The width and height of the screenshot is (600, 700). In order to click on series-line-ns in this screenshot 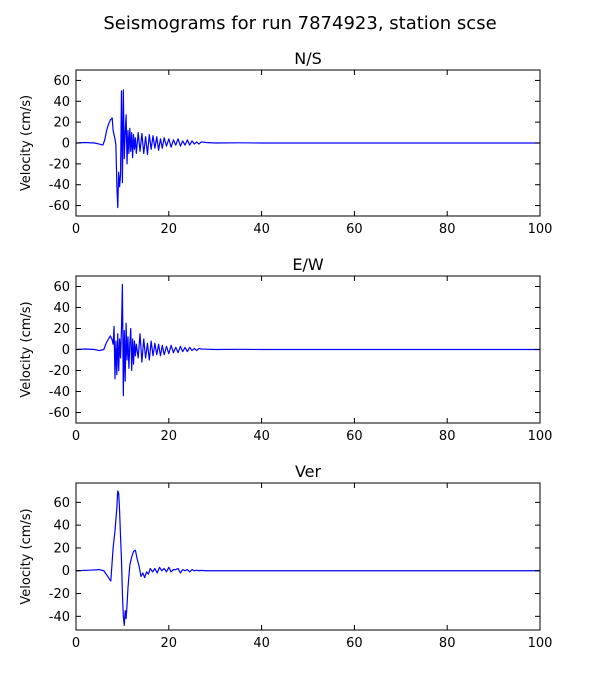, I will do `click(308, 149)`.